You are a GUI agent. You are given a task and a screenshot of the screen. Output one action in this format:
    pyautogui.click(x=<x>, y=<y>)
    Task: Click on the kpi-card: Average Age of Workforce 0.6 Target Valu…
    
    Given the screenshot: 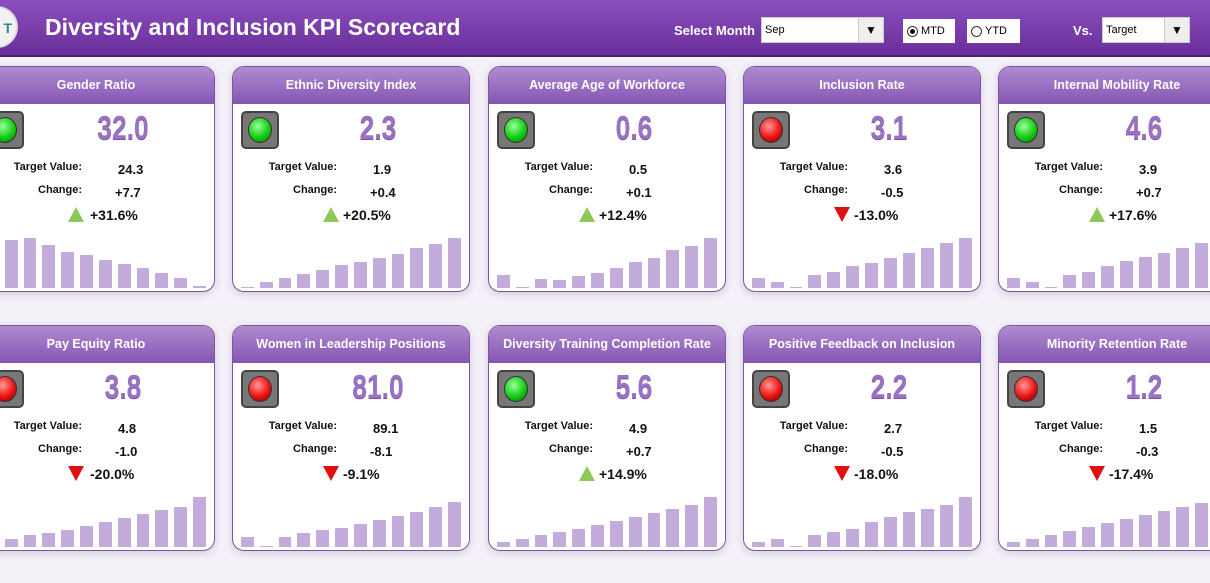 What is the action you would take?
    pyautogui.click(x=607, y=179)
    